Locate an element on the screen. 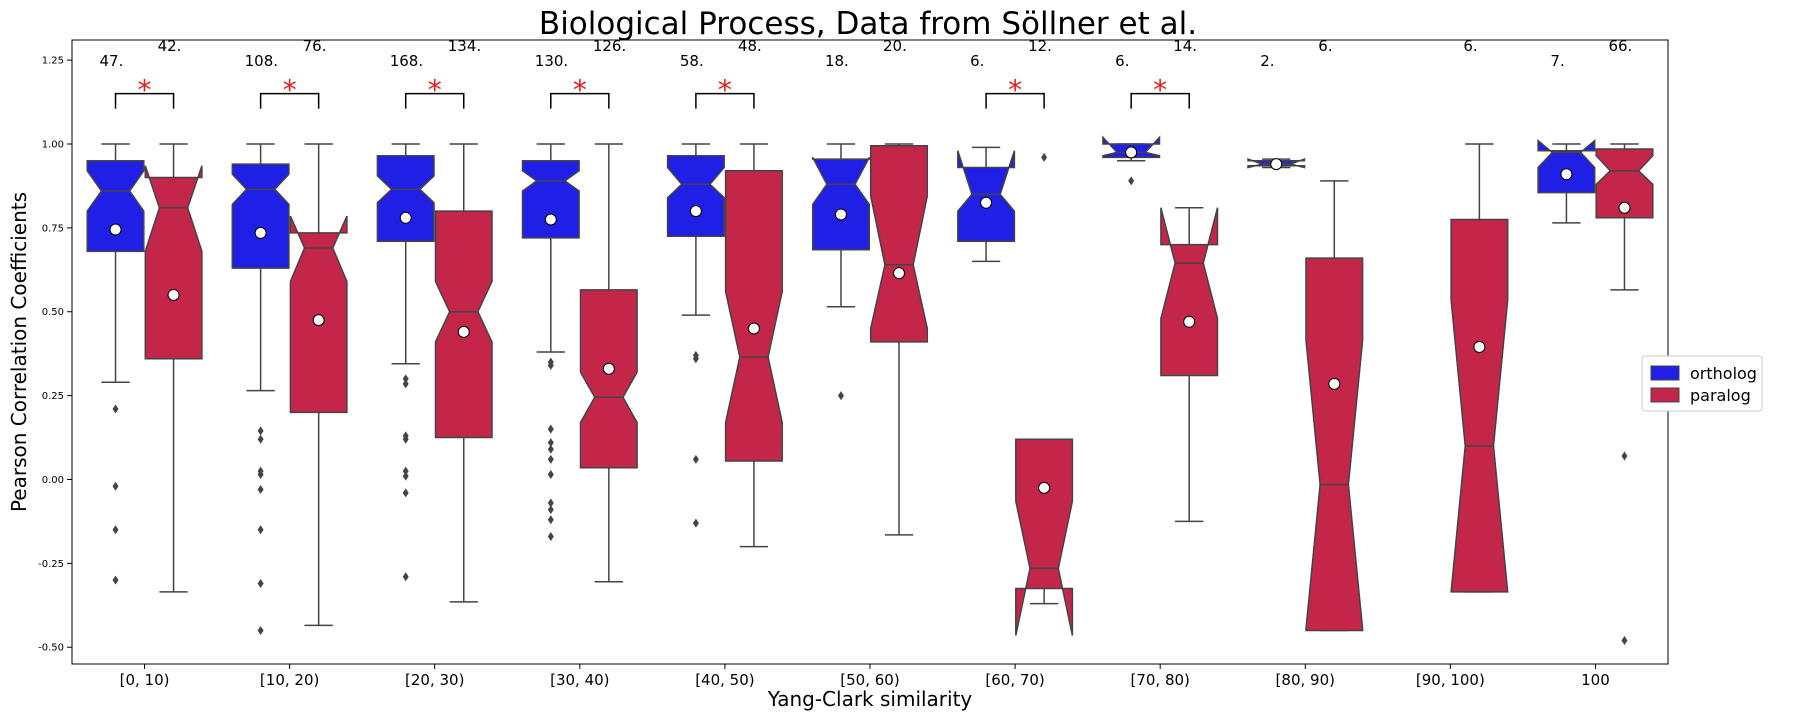  sample-count-ortholog: 47. is located at coordinates (112, 61).